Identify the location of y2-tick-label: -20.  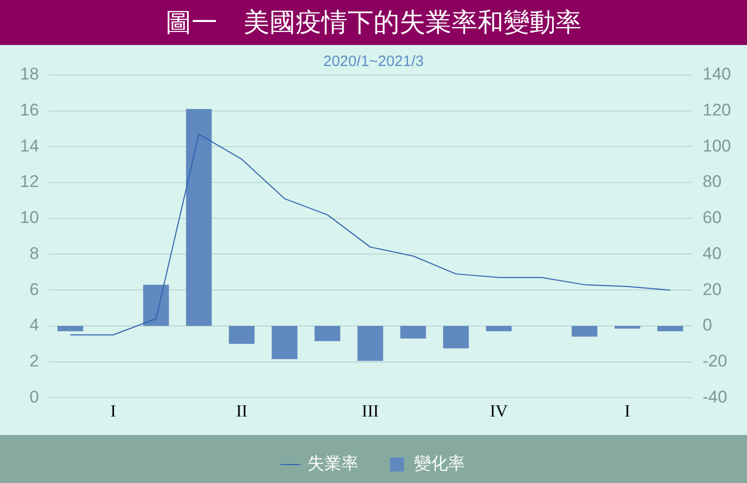
(715, 360).